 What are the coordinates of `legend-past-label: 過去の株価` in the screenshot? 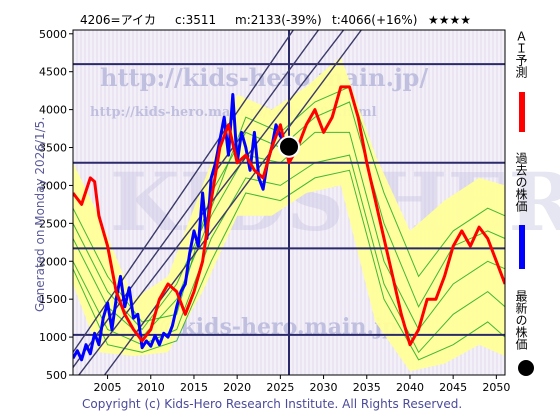 It's located at (521, 182).